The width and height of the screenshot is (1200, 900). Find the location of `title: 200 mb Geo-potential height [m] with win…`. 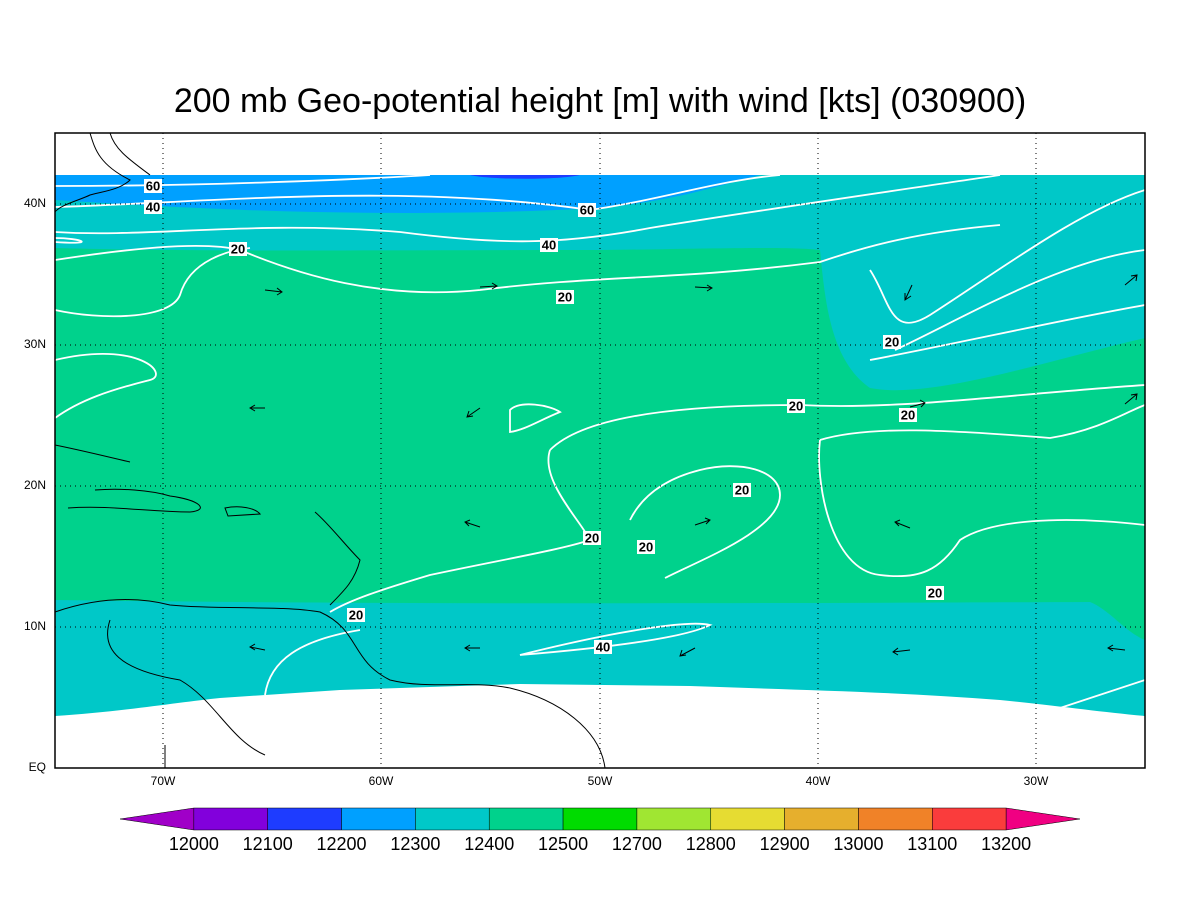

title: 200 mb Geo-potential height [m] with win… is located at coordinates (600, 101).